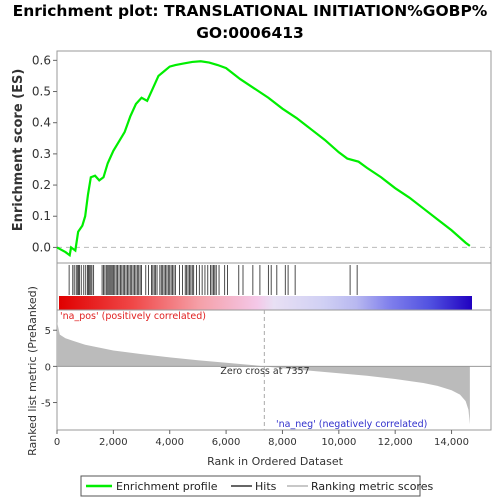 This screenshot has width=500, height=500. Describe the element at coordinates (266, 486) in the screenshot. I see `legend-hits-label: Hits` at that location.